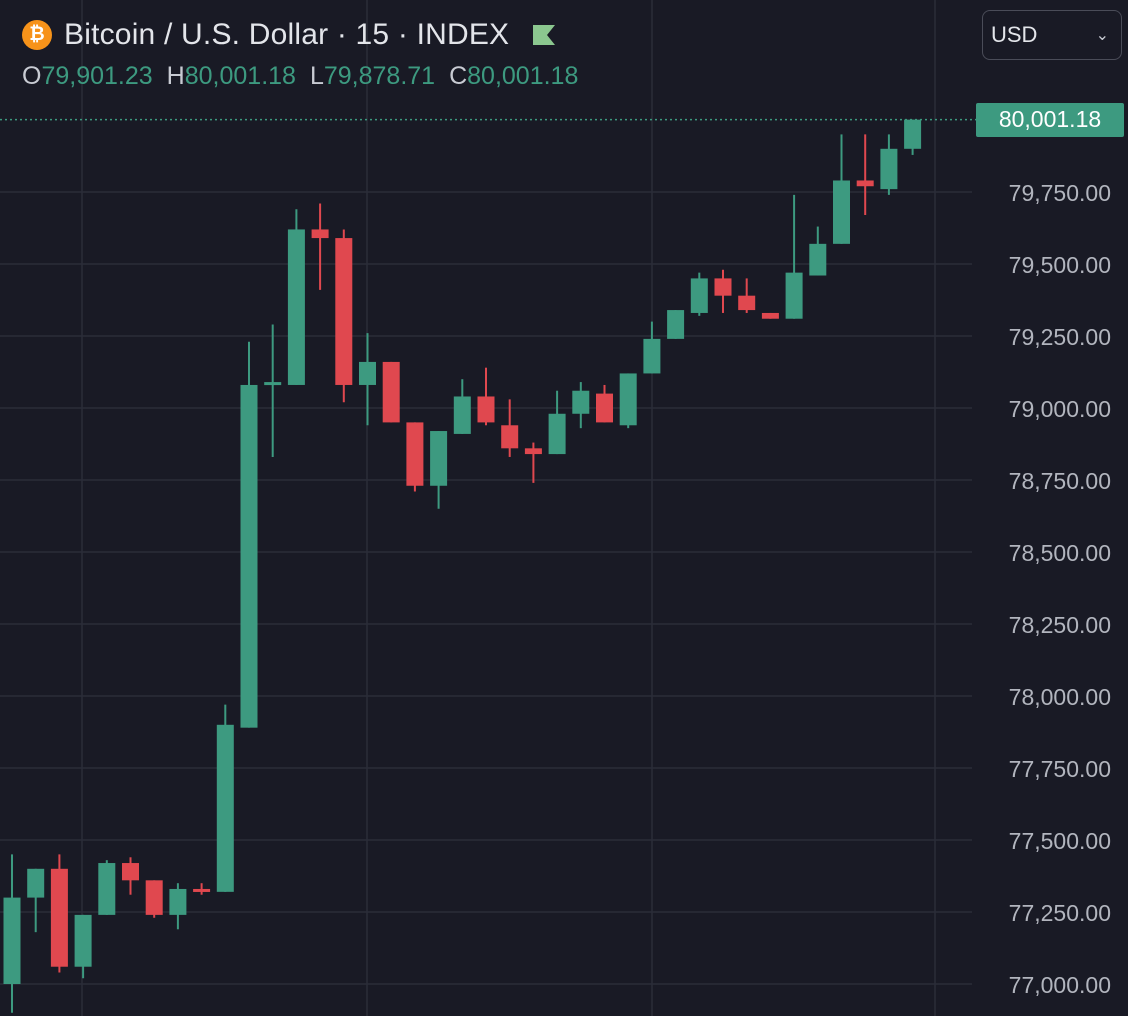 The height and width of the screenshot is (1016, 1128). What do you see at coordinates (32, 76) in the screenshot?
I see `open-label: O` at bounding box center [32, 76].